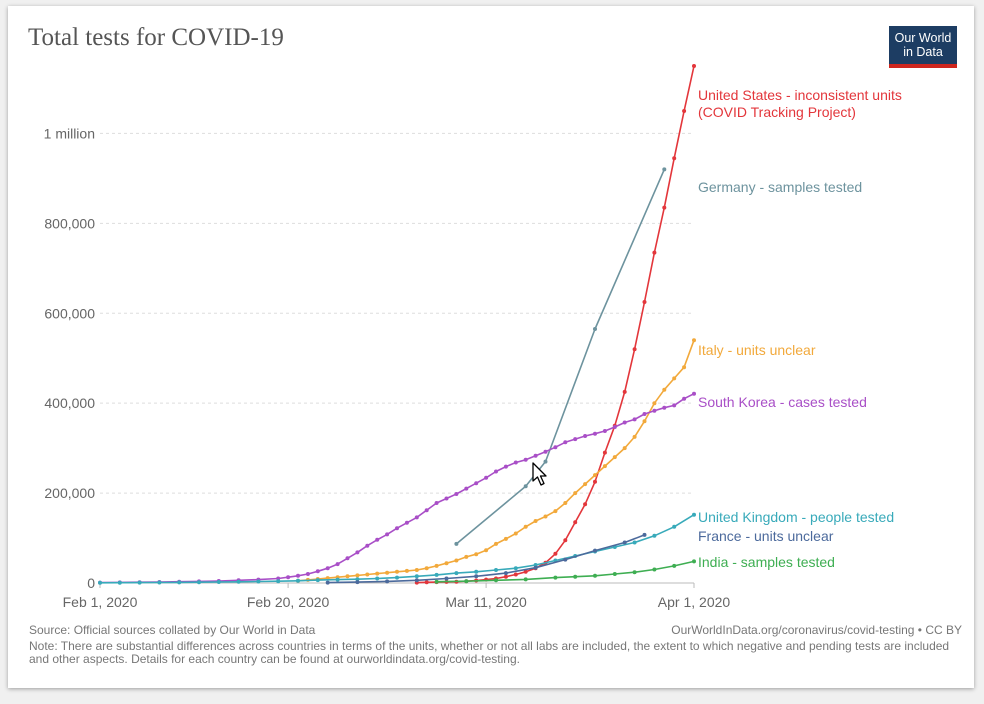  I want to click on series-label: United Kingdom - people tested, so click(796, 517).